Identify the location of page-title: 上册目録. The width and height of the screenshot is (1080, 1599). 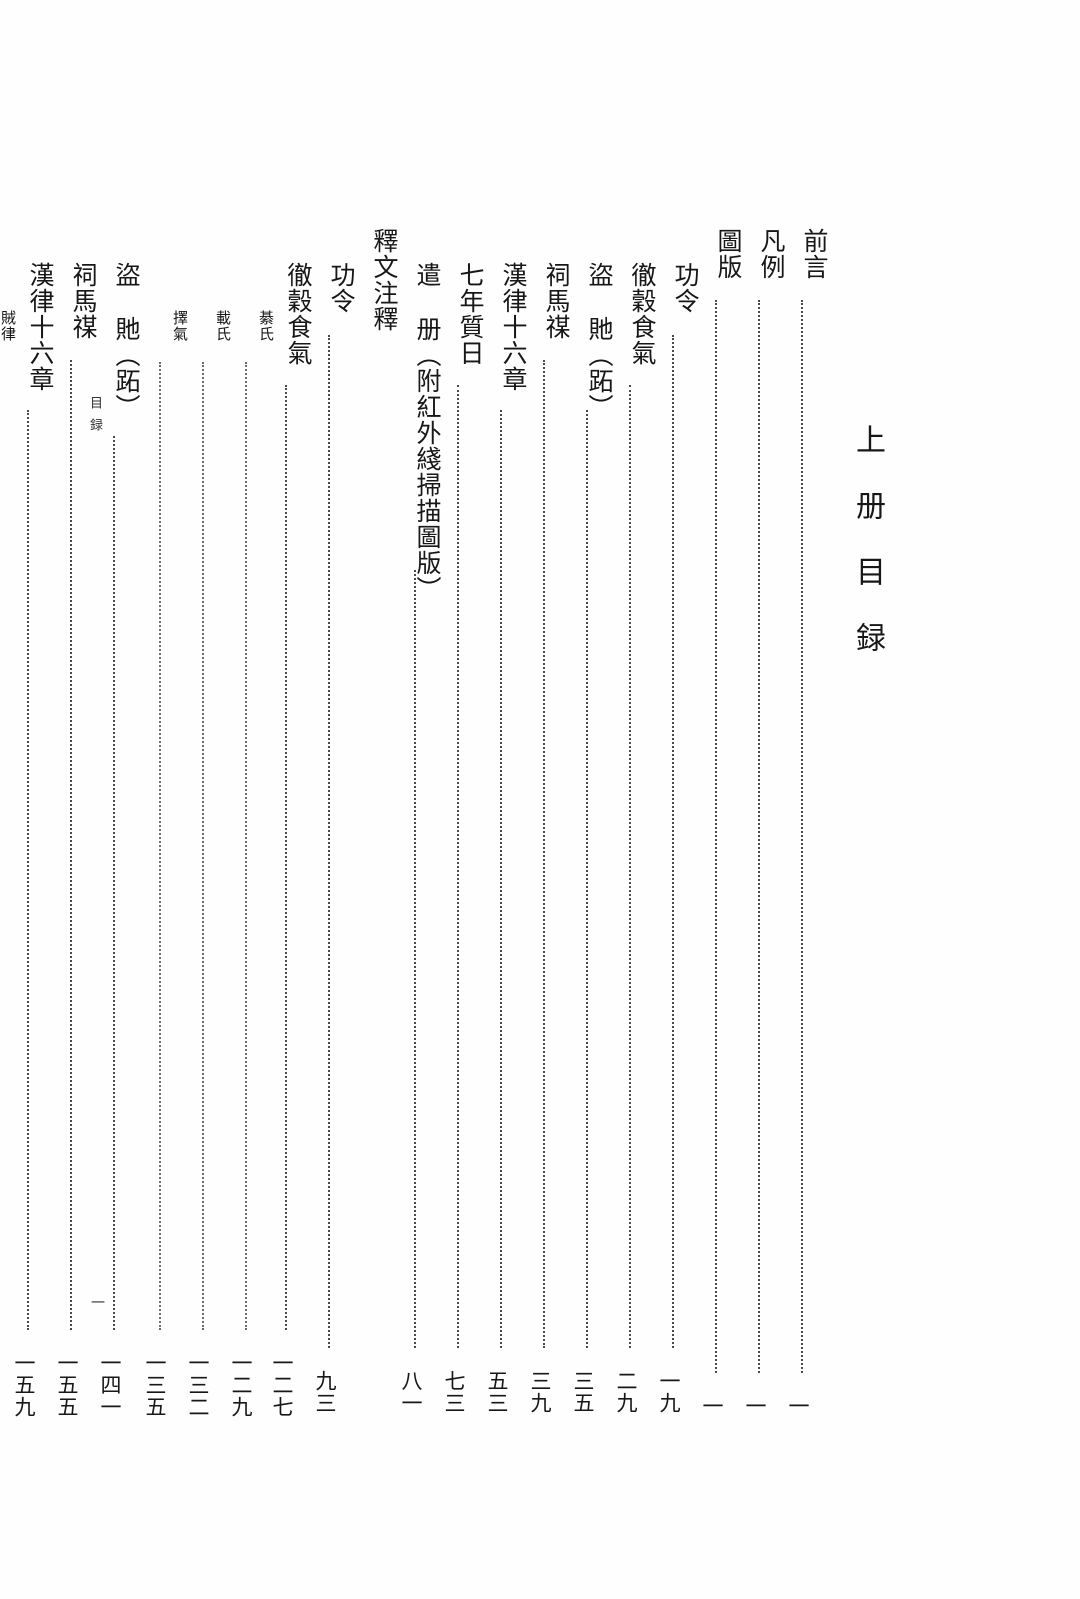
(867, 556).